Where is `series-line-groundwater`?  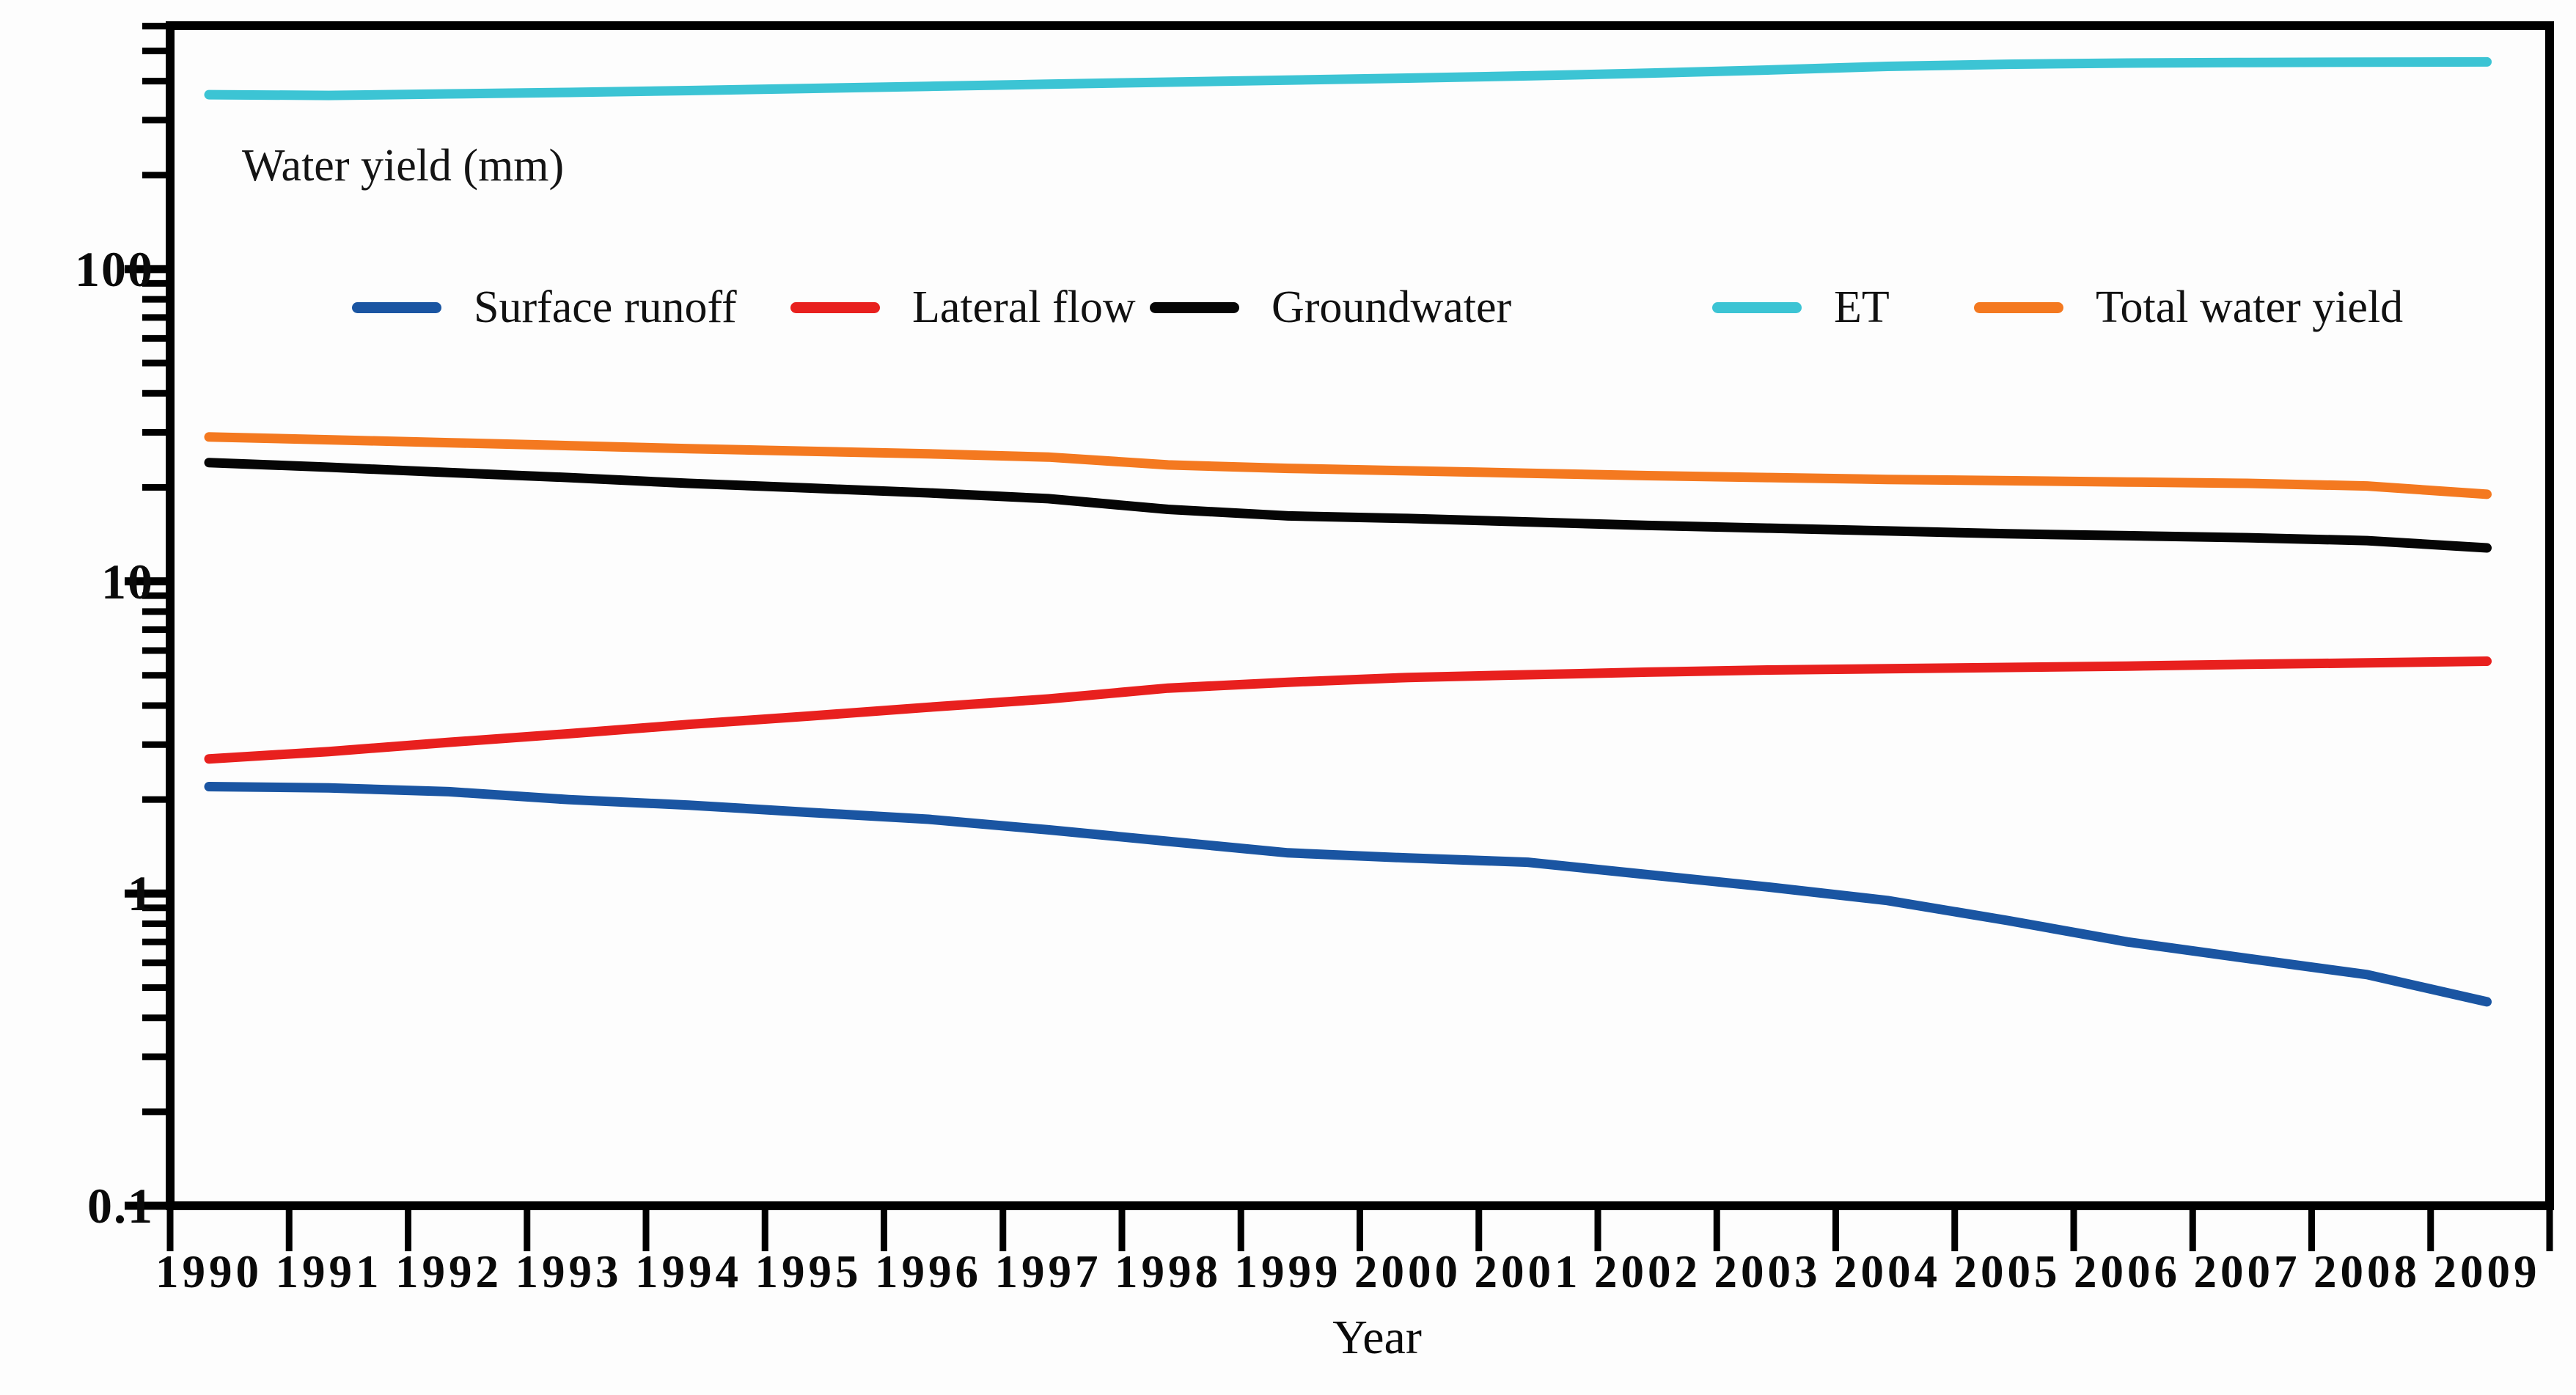
series-line-groundwater is located at coordinates (1348, 505).